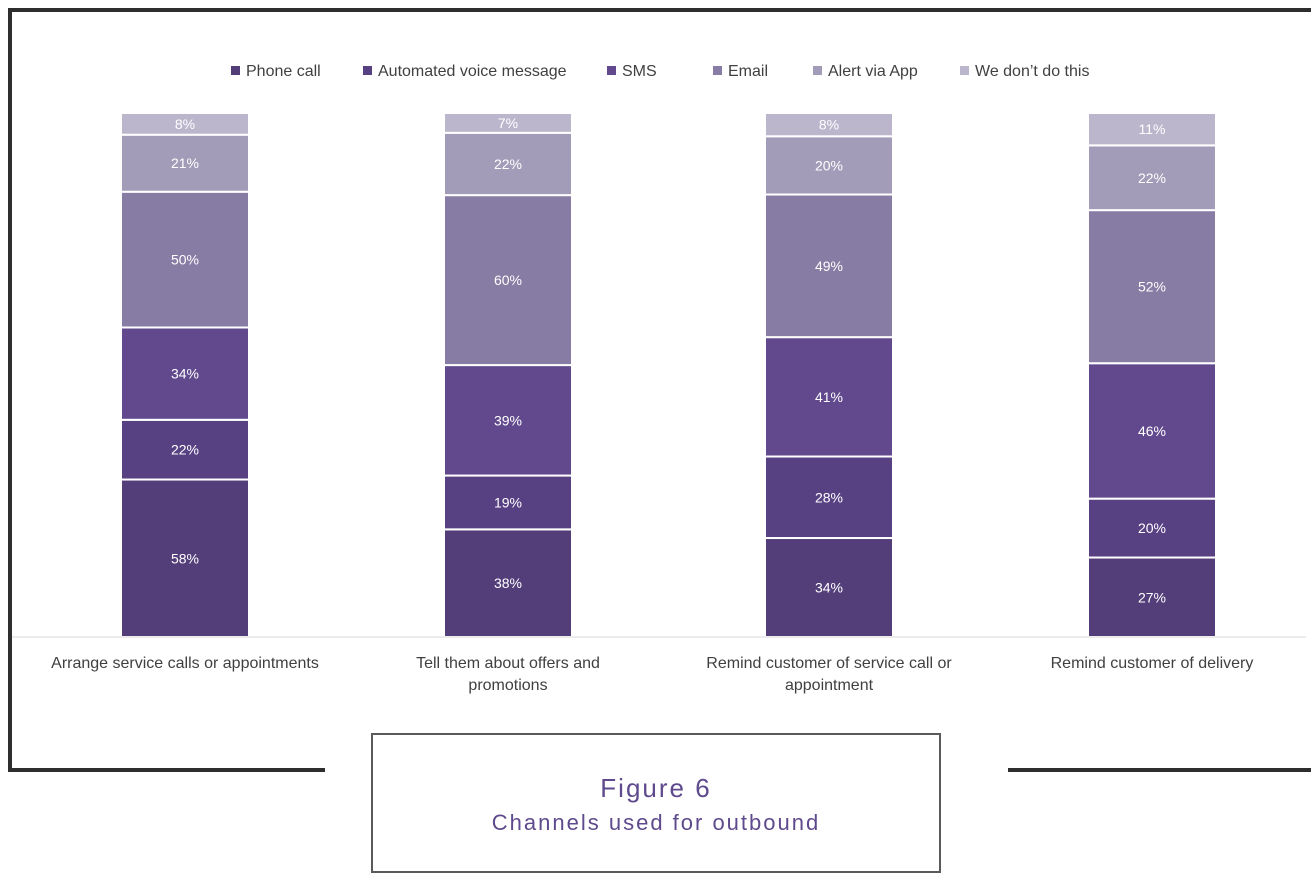 Image resolution: width=1311 pixels, height=873 pixels. I want to click on data-label: 60%, so click(508, 280).